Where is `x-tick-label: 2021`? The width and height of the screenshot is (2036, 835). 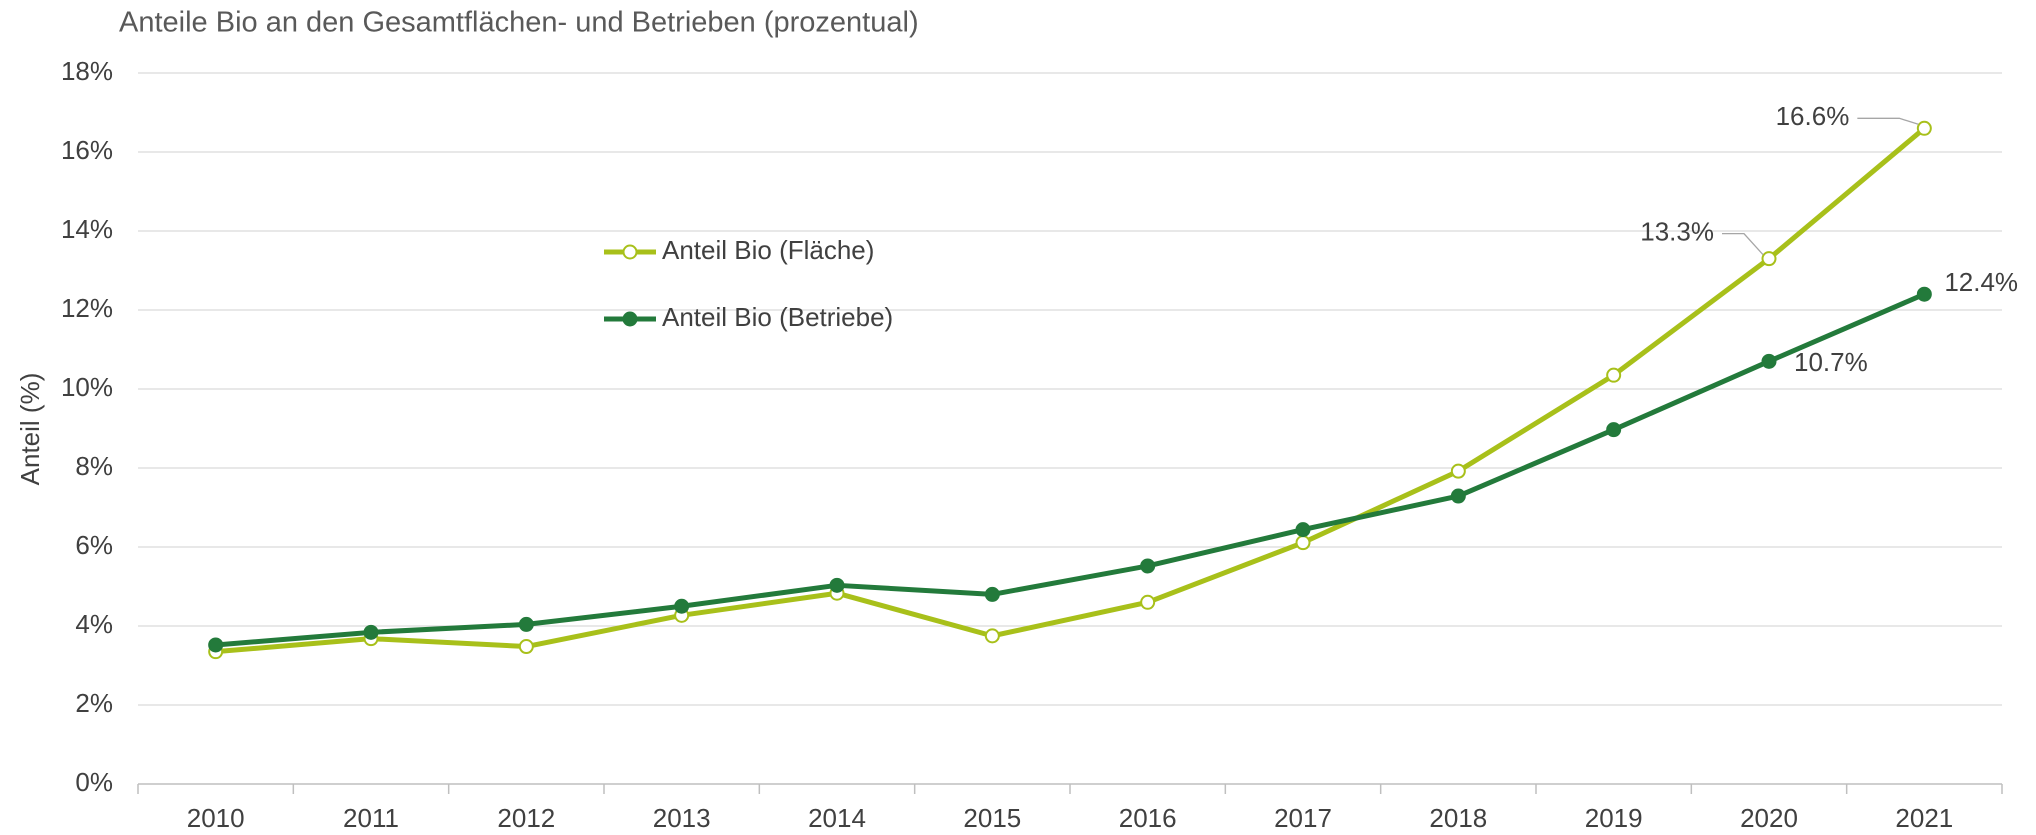 x-tick-label: 2021 is located at coordinates (1924, 818).